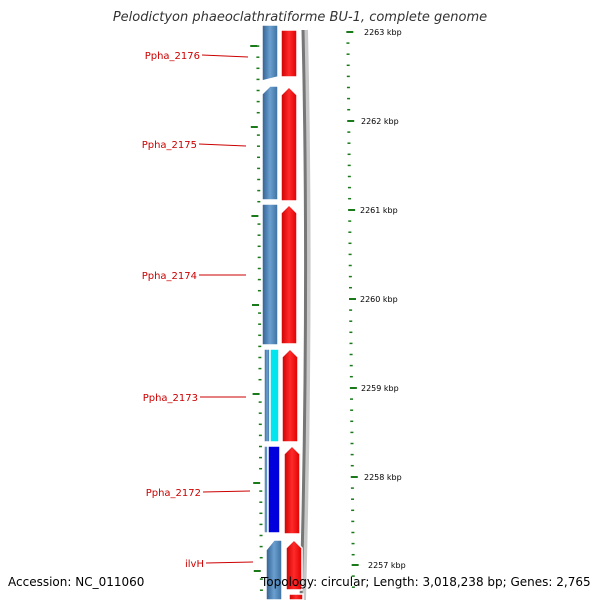  Describe the element at coordinates (194, 564) in the screenshot. I see `gene-label-ilvh: ilvH` at that location.